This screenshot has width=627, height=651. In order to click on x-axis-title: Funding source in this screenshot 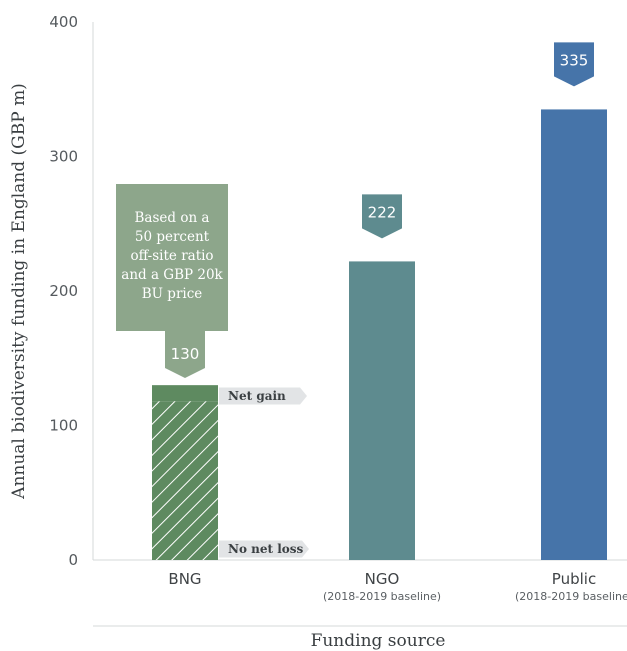, I will do `click(378, 641)`.